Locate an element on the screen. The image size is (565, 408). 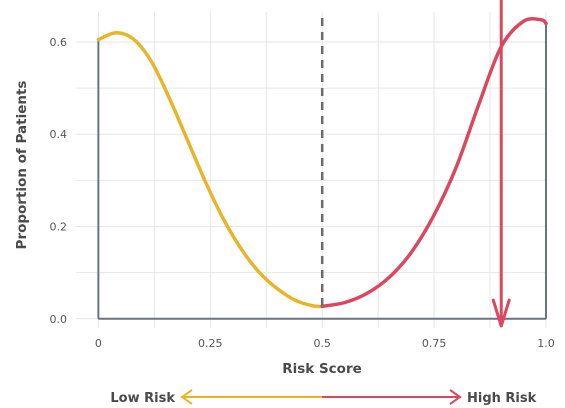
x-tick-label: 0.5 is located at coordinates (322, 343).